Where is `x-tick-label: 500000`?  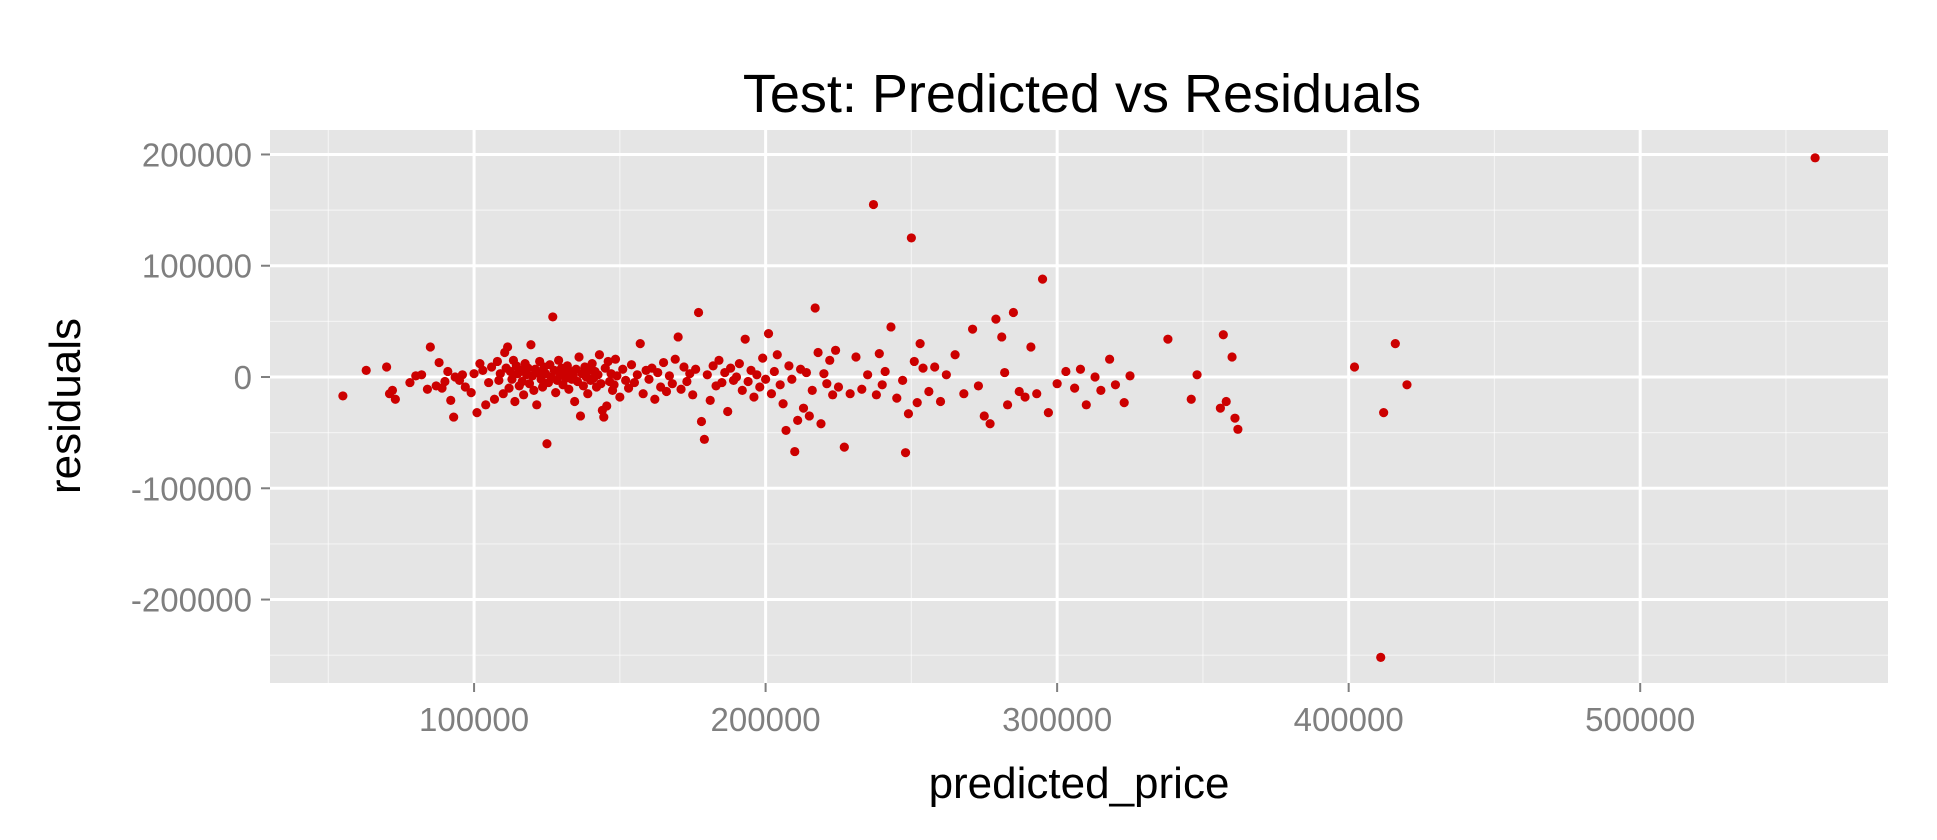 x-tick-label: 500000 is located at coordinates (1640, 719).